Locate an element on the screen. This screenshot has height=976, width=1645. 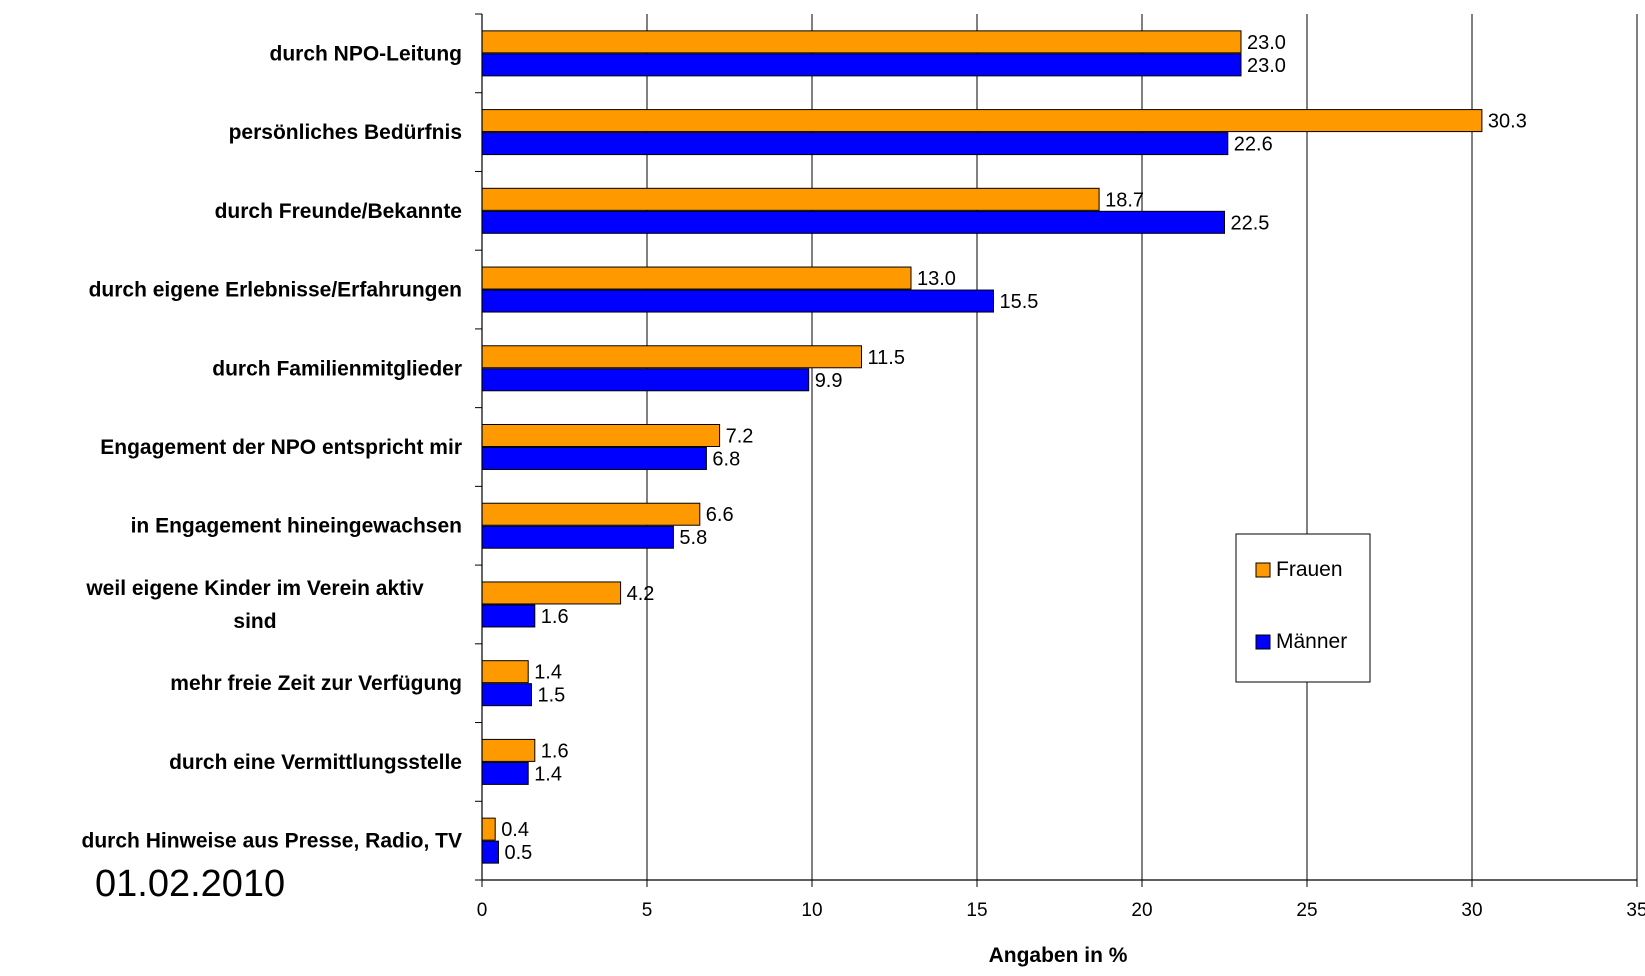
x-tick-label: 20 is located at coordinates (1141, 910).